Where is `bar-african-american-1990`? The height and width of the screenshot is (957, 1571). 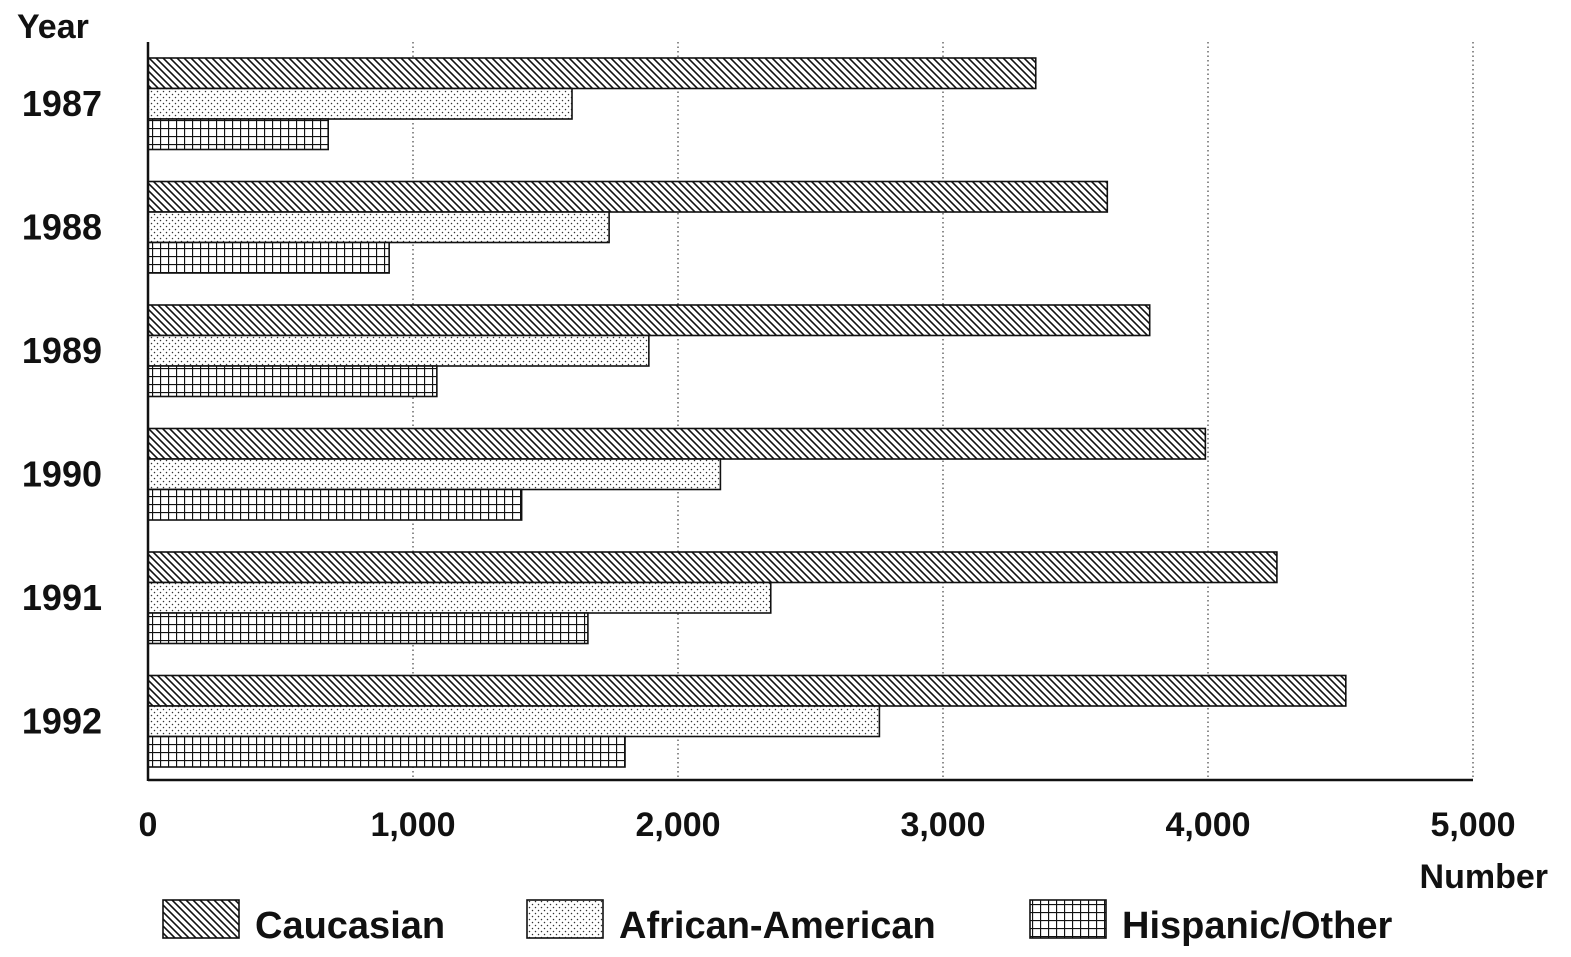 bar-african-american-1990 is located at coordinates (434, 474).